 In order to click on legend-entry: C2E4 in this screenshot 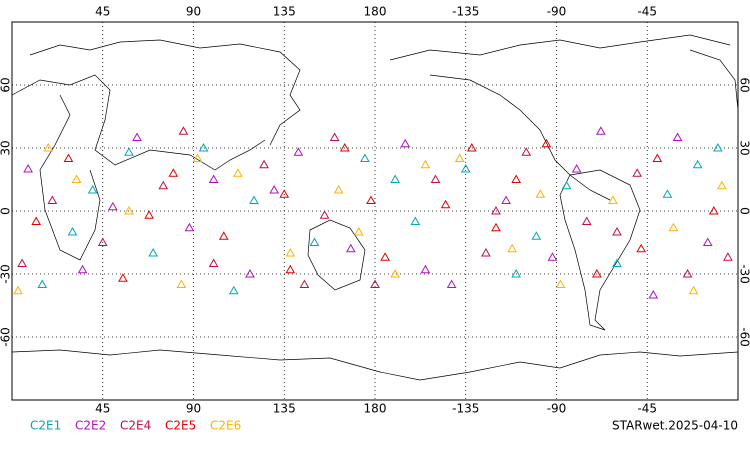, I will do `click(135, 426)`.